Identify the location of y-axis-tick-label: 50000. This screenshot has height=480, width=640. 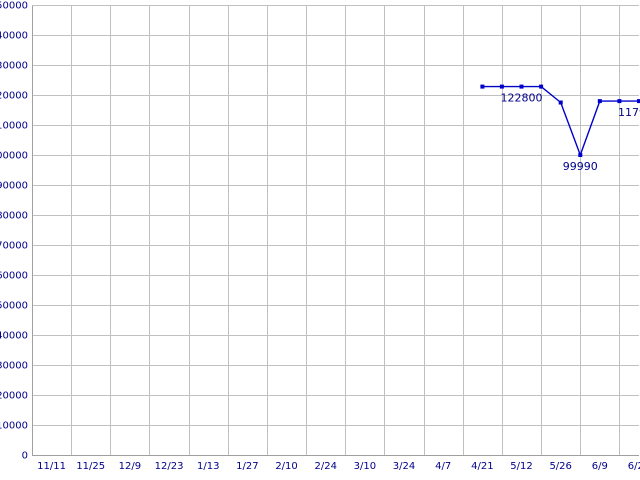
(14, 306).